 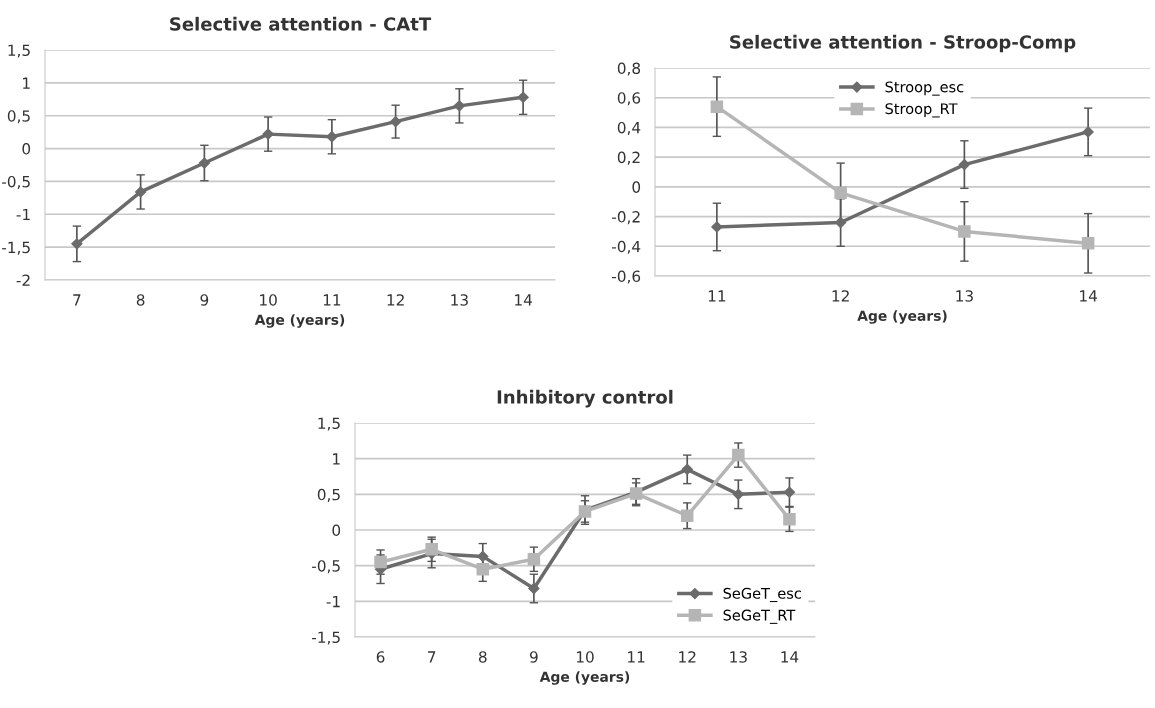 What do you see at coordinates (628, 158) in the screenshot?
I see `y-tick-label: 0,2` at bounding box center [628, 158].